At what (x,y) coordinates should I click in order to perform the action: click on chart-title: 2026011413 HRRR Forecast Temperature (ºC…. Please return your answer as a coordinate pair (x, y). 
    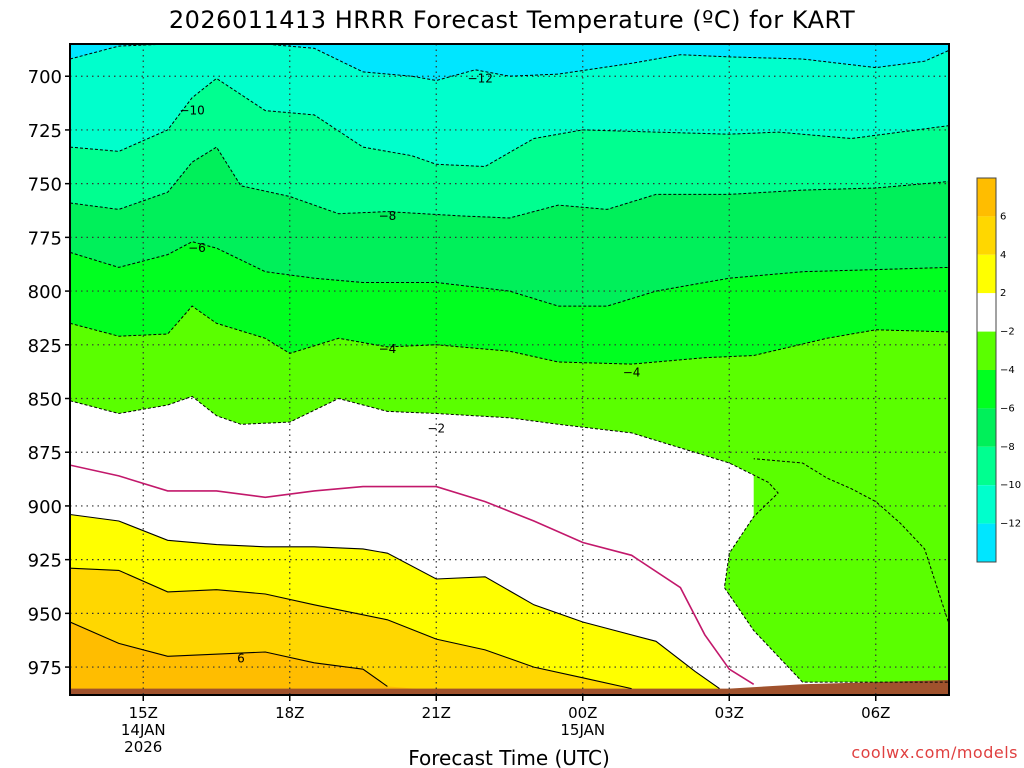
    Looking at the image, I should click on (512, 20).